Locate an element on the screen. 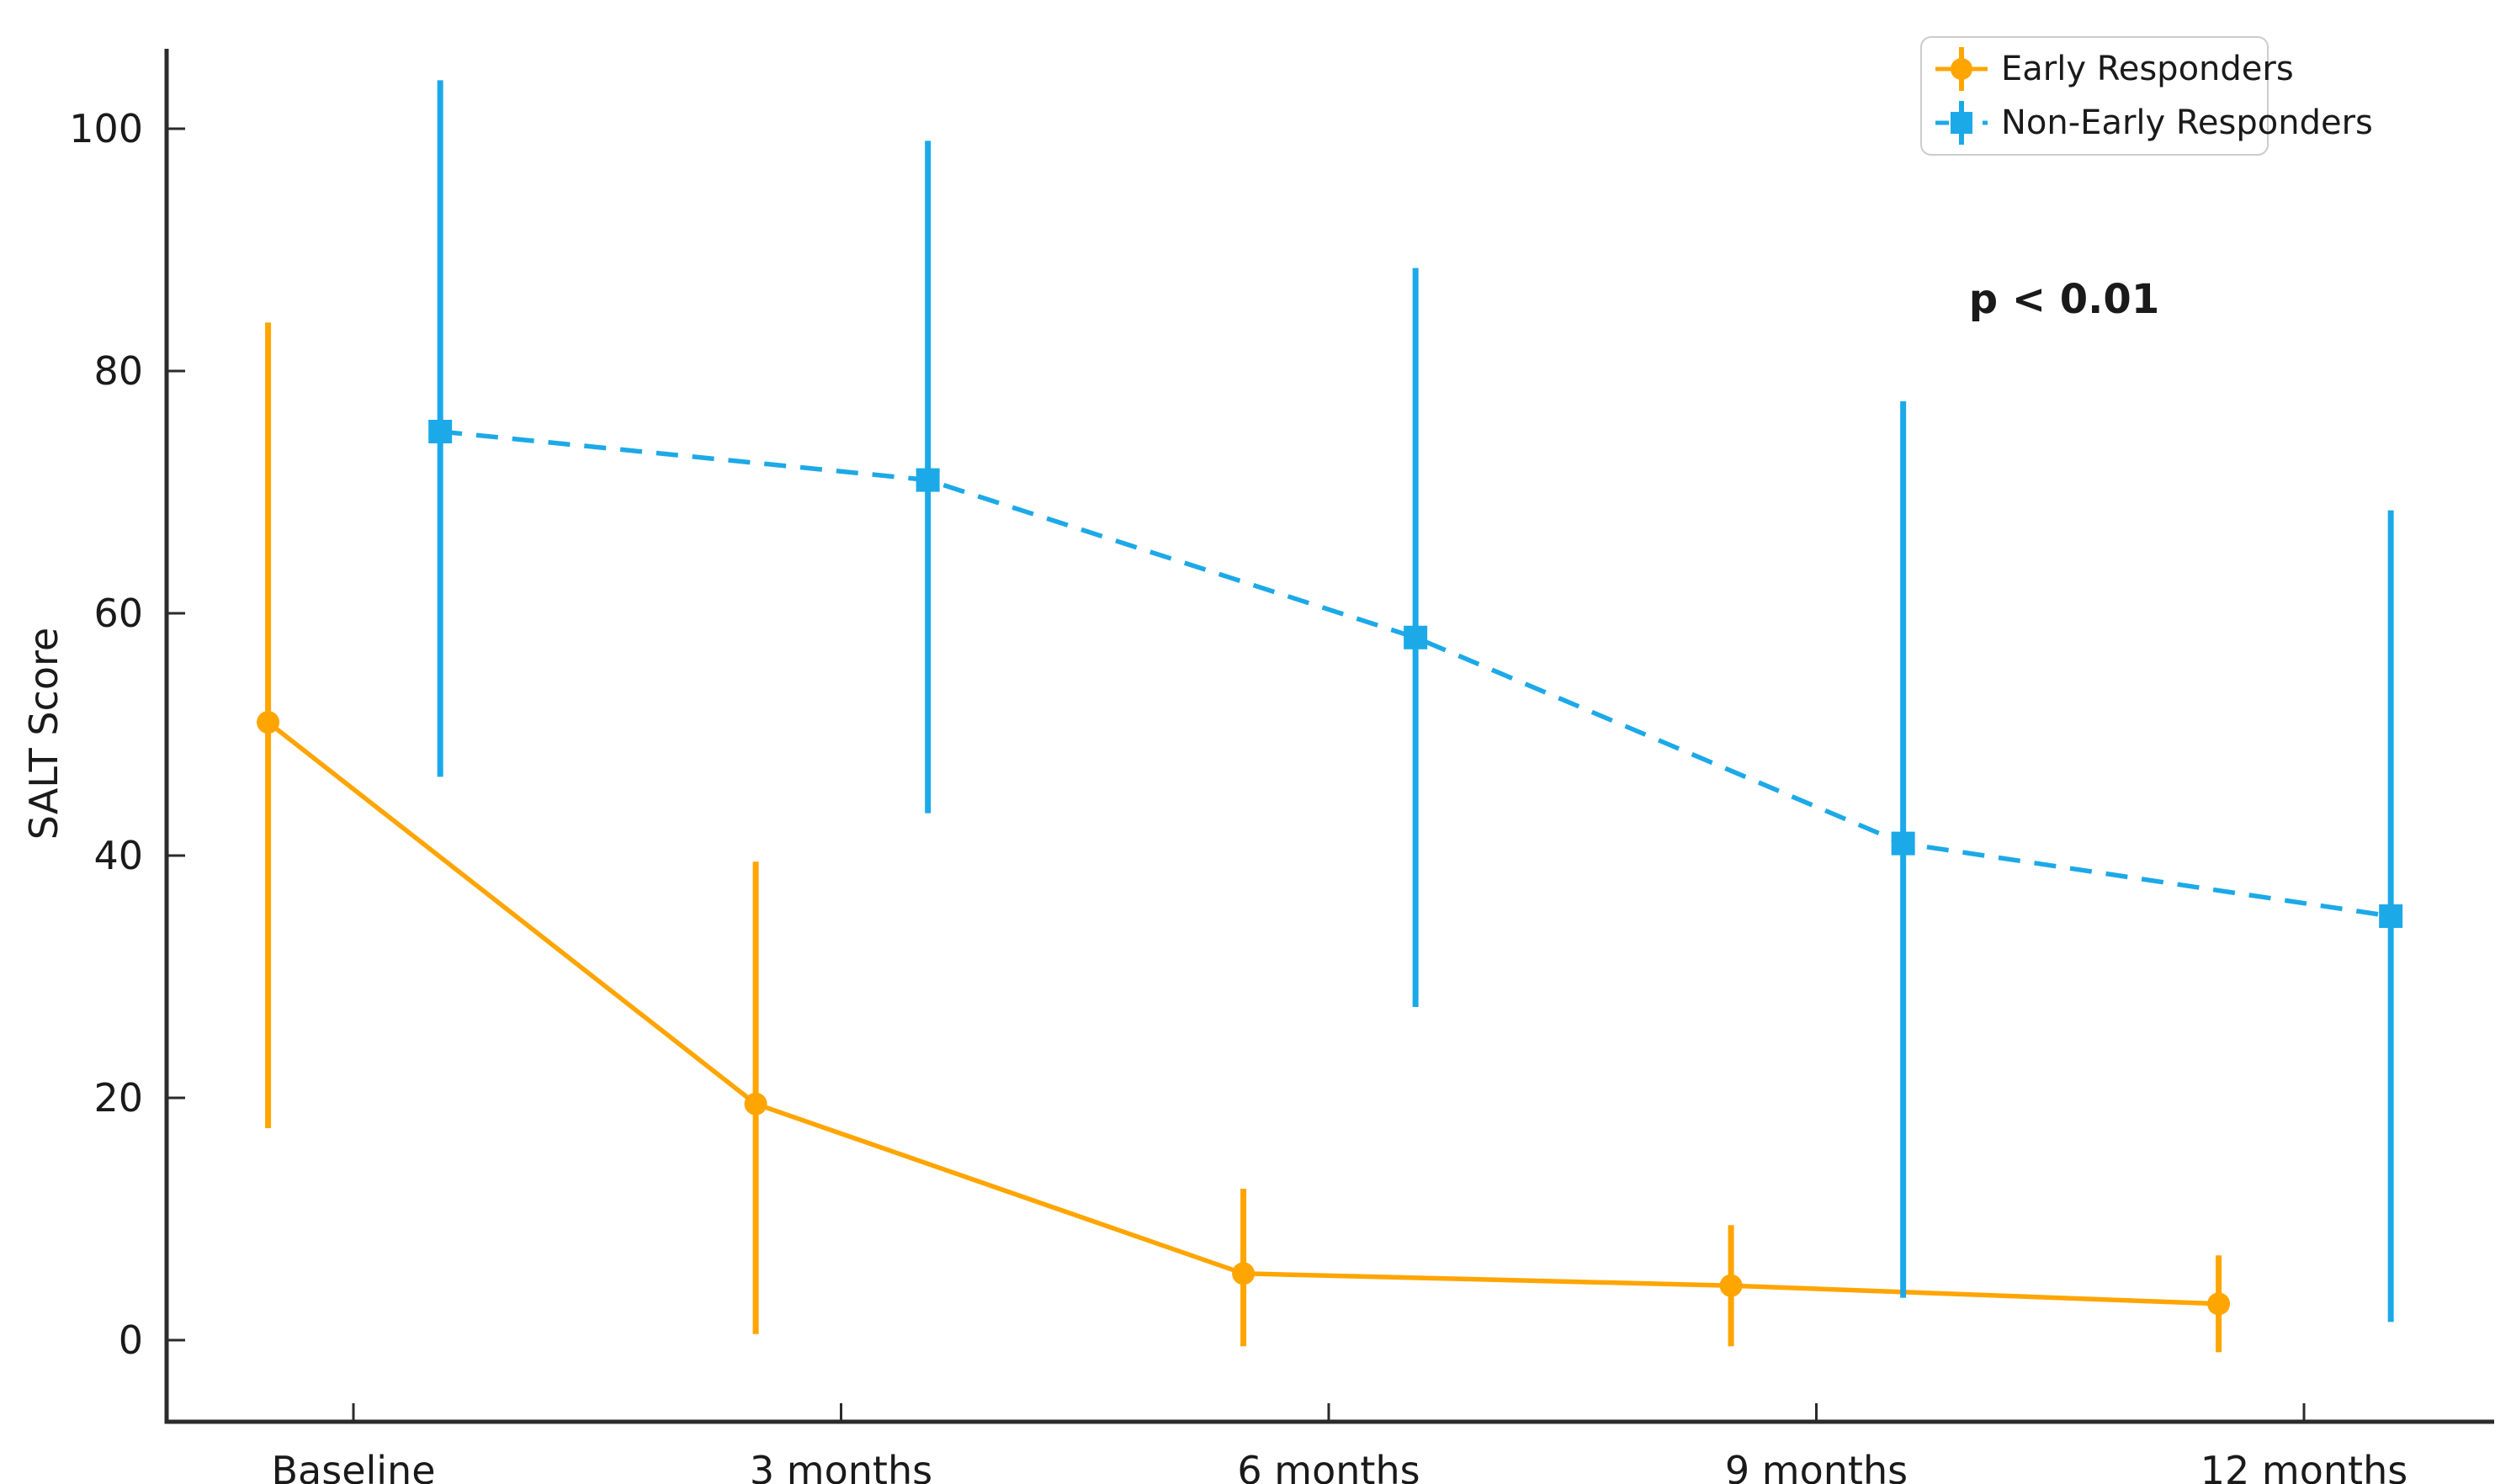  y-tick-label: 20 is located at coordinates (118, 1098).